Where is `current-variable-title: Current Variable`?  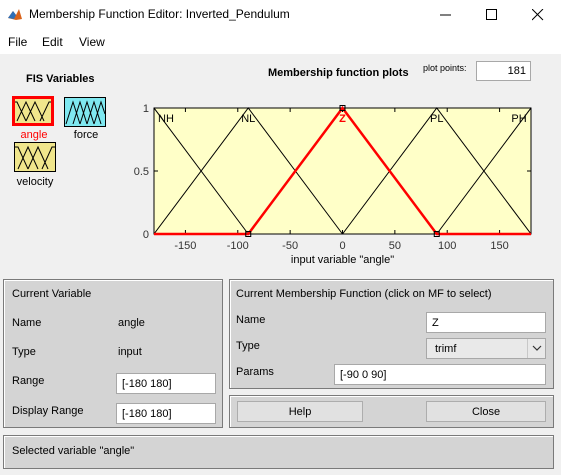 current-variable-title: Current Variable is located at coordinates (52, 294).